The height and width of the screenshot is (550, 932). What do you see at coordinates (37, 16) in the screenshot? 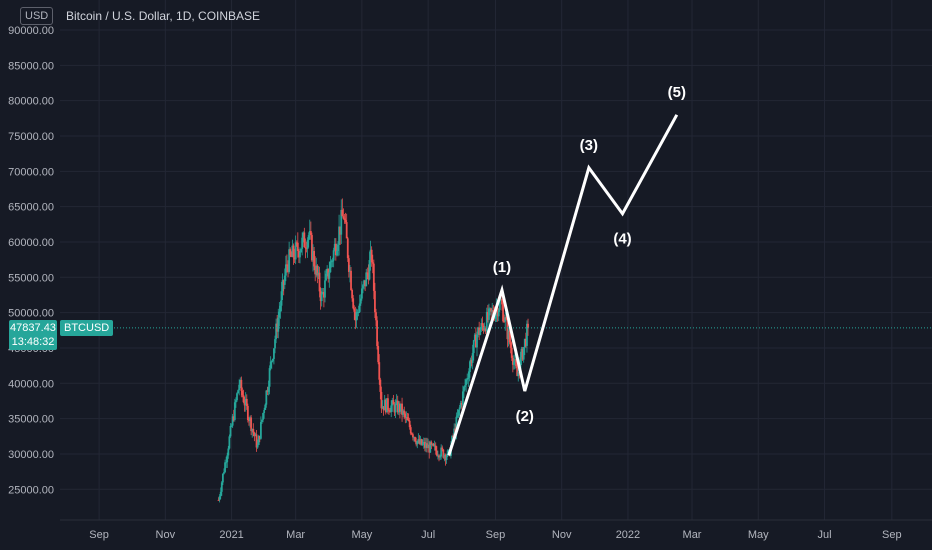
I see `currency-badge: USD` at bounding box center [37, 16].